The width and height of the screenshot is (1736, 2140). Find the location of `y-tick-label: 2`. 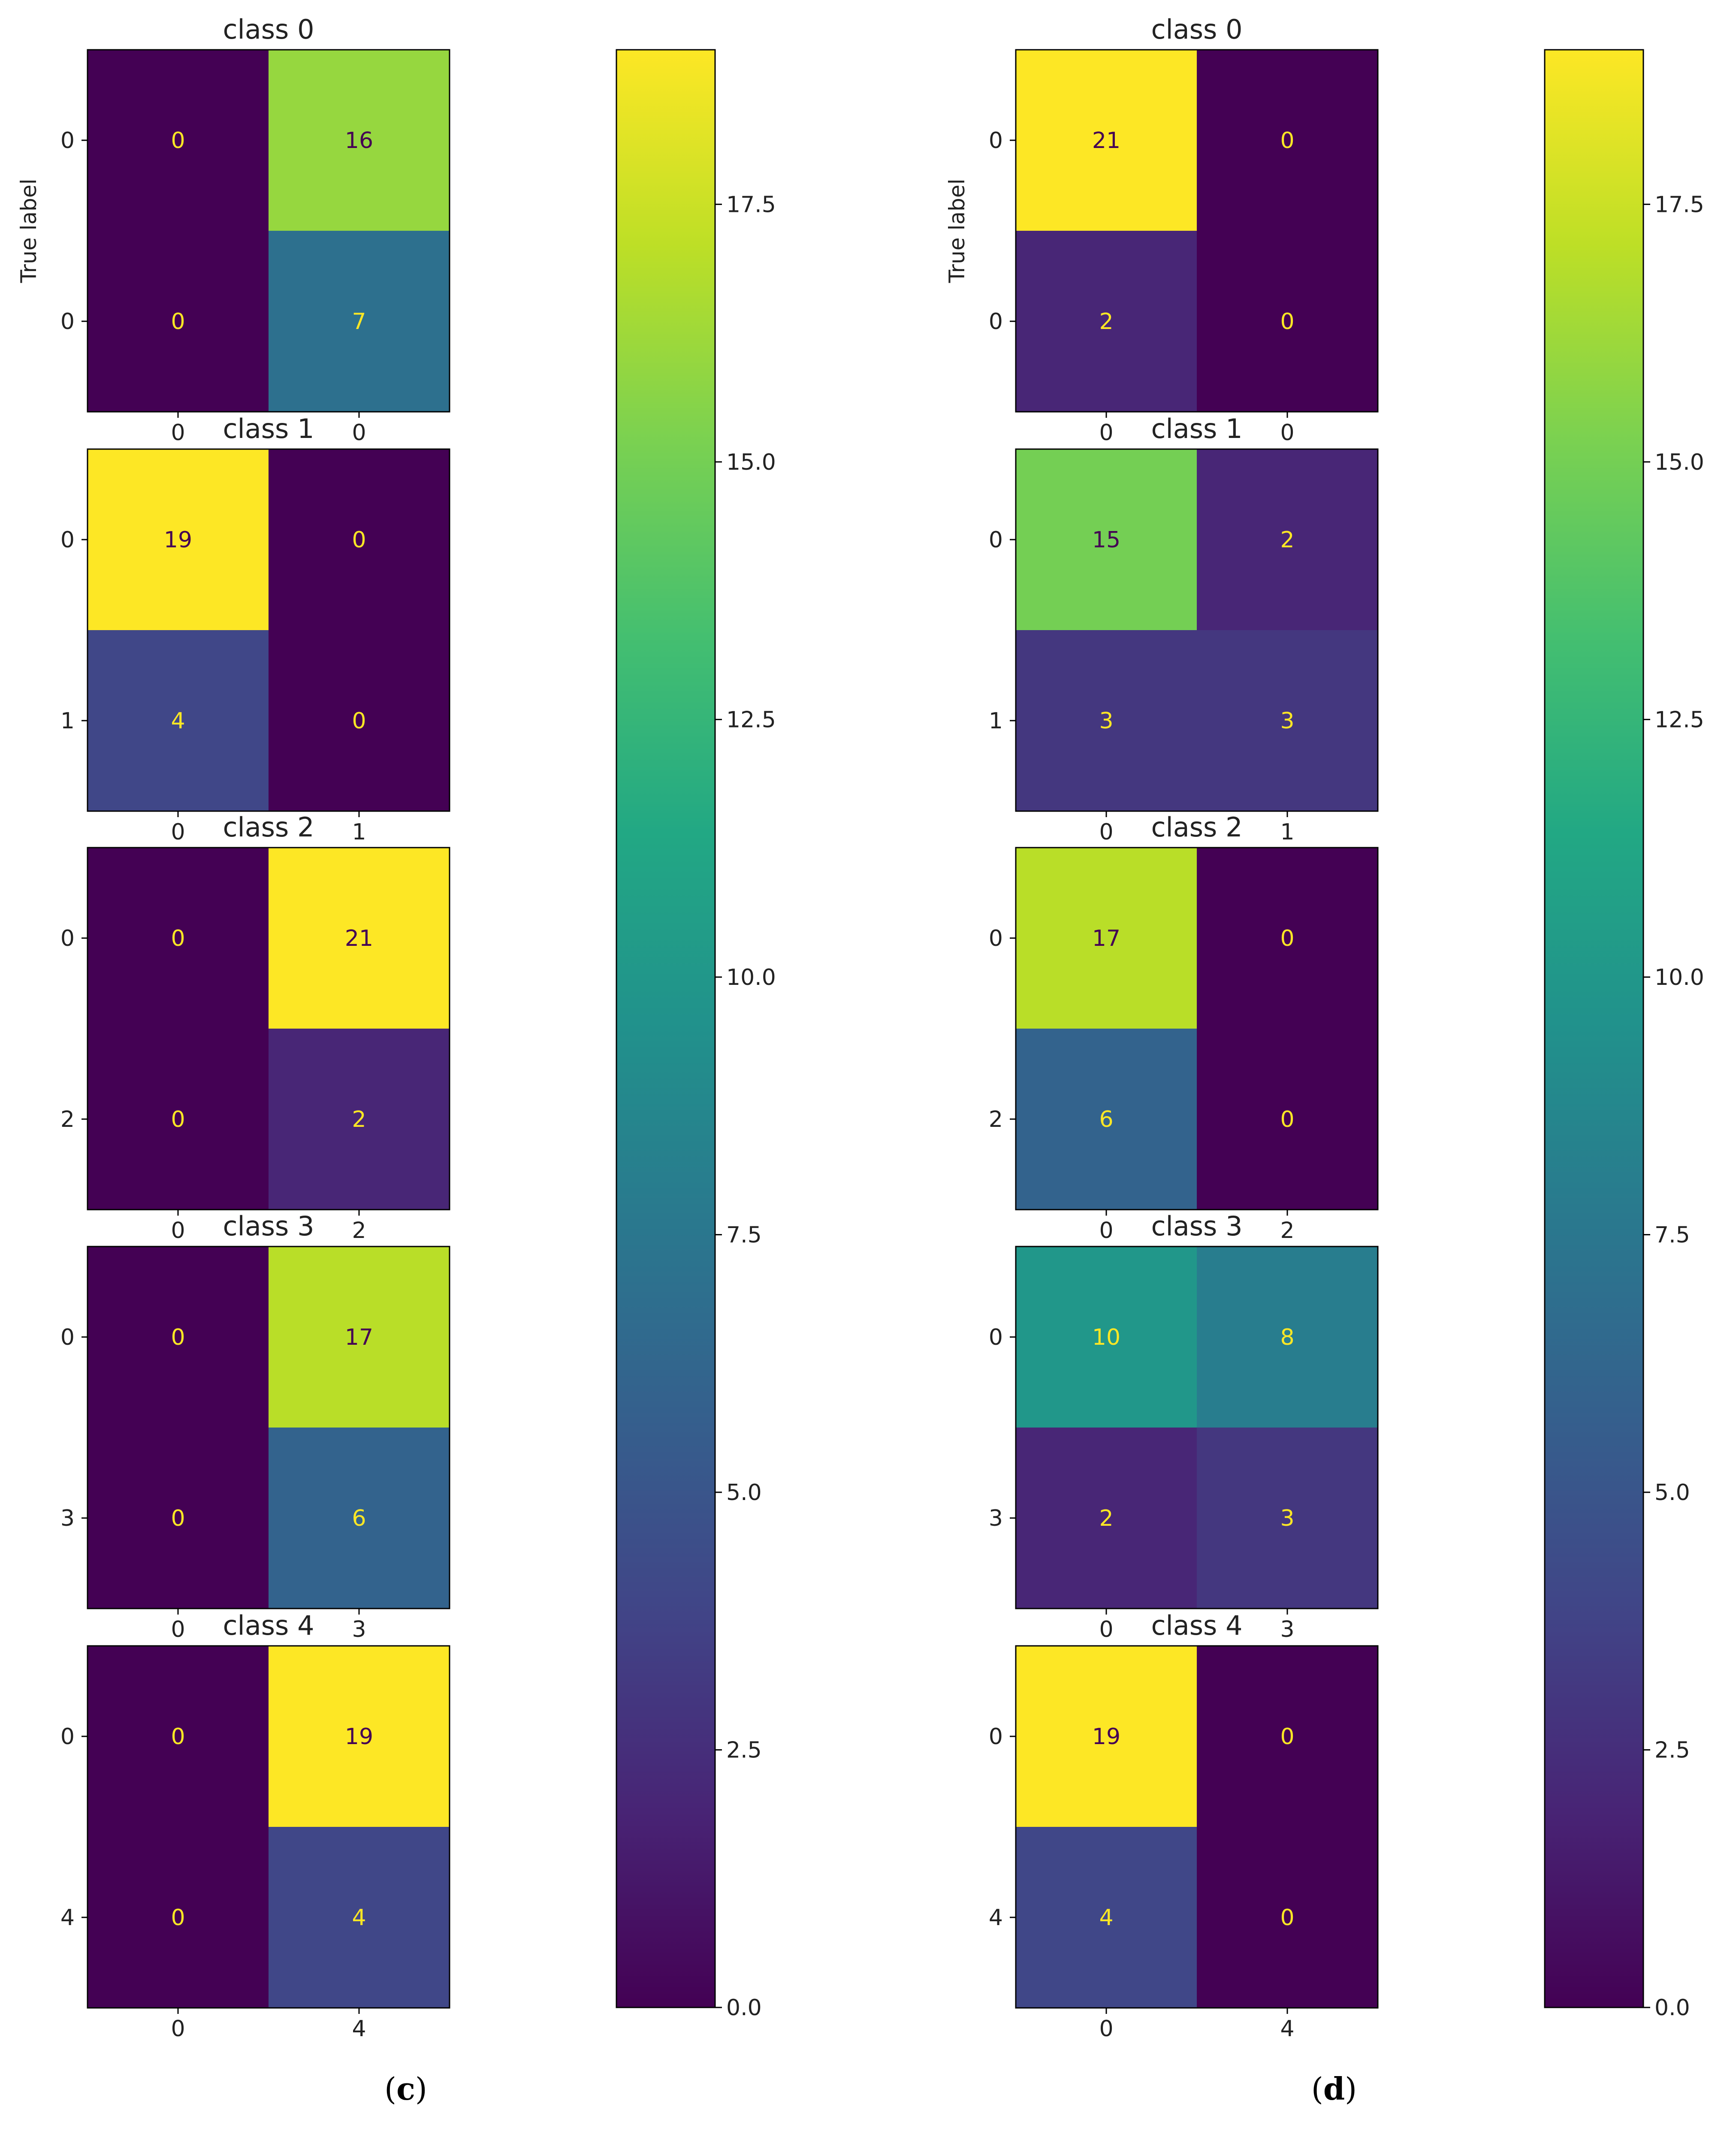

y-tick-label: 2 is located at coordinates (67, 1119).